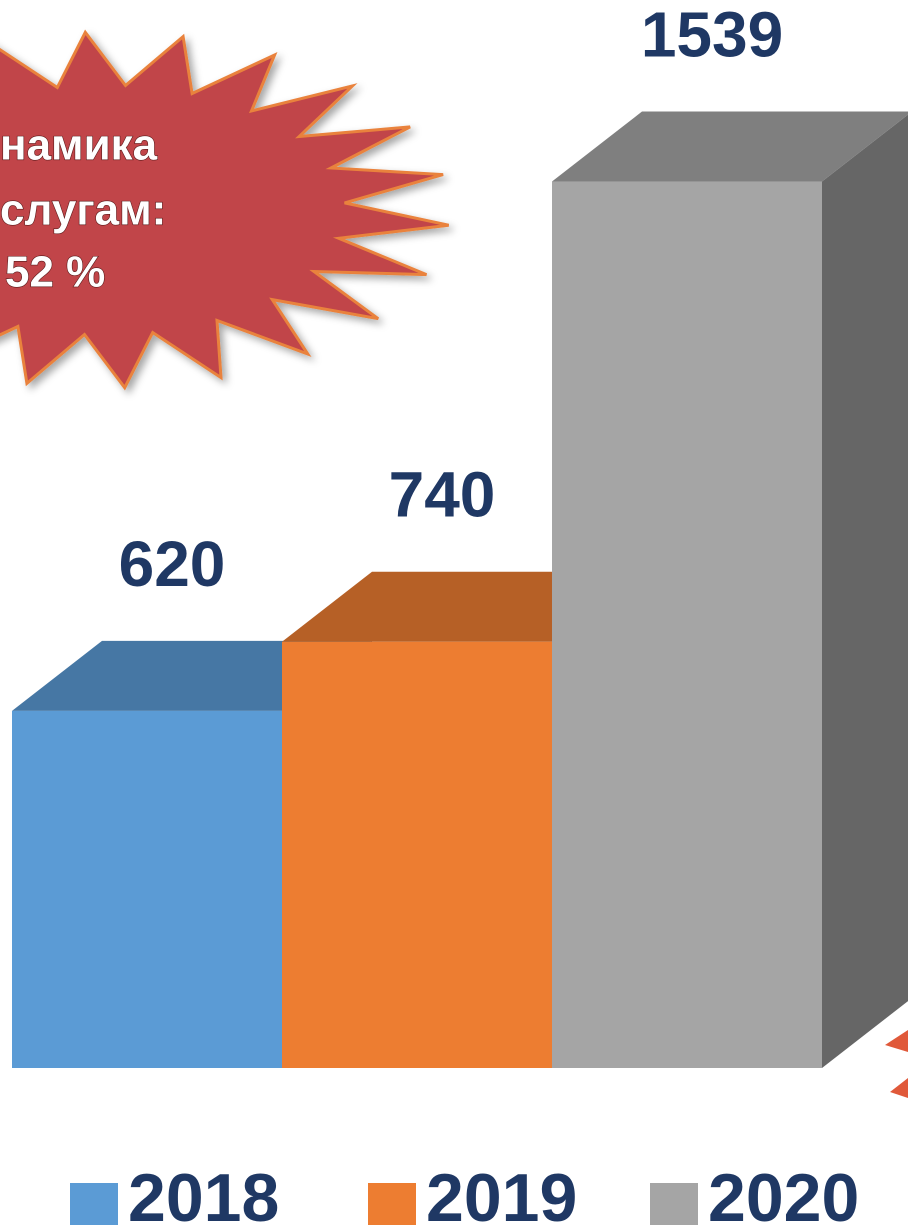 The width and height of the screenshot is (908, 1229). What do you see at coordinates (203, 1194) in the screenshot?
I see `legend-label: 2018` at bounding box center [203, 1194].